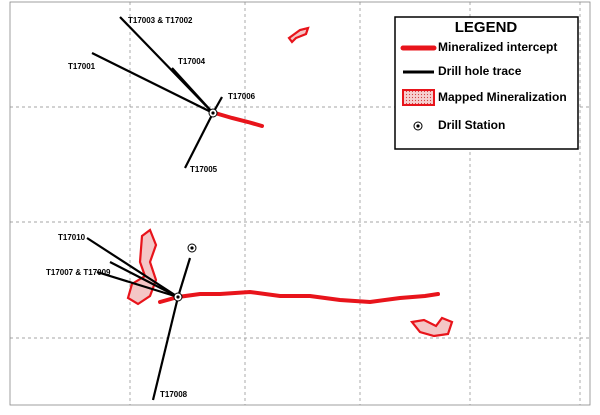 The width and height of the screenshot is (600, 415). Describe the element at coordinates (204, 169) in the screenshot. I see `hole-label: T17005` at that location.